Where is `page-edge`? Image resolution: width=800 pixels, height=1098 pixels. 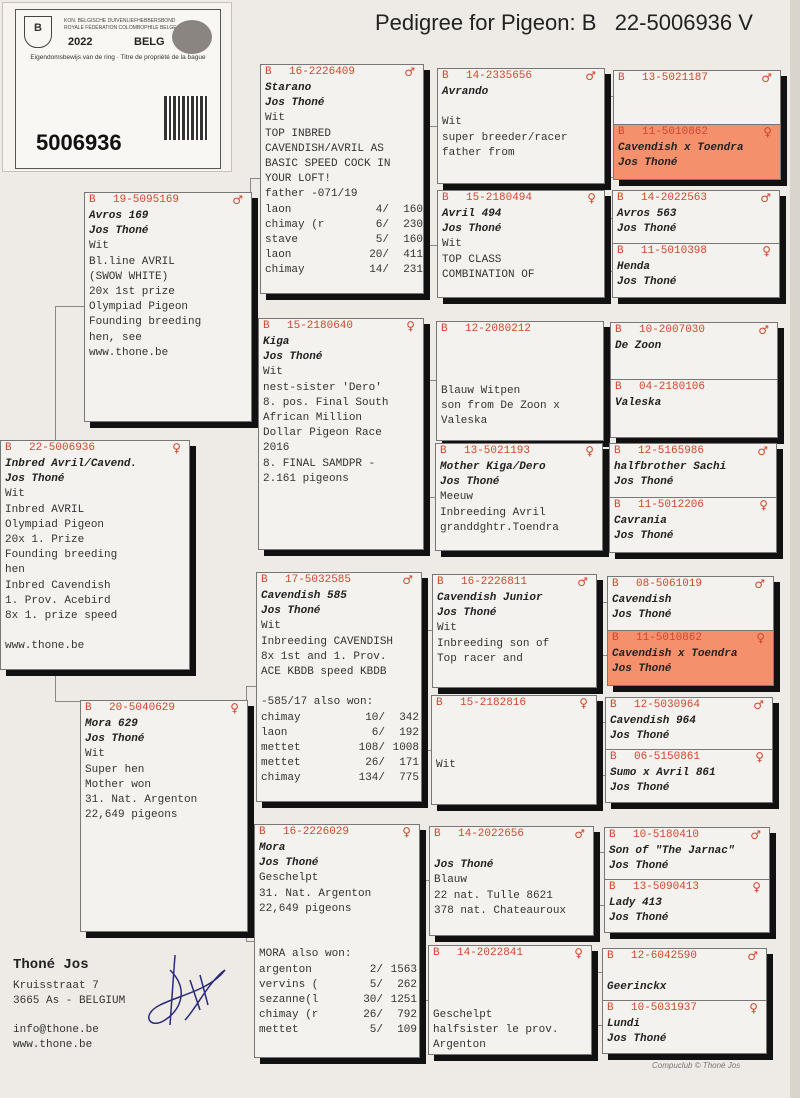
page-edge is located at coordinates (795, 549).